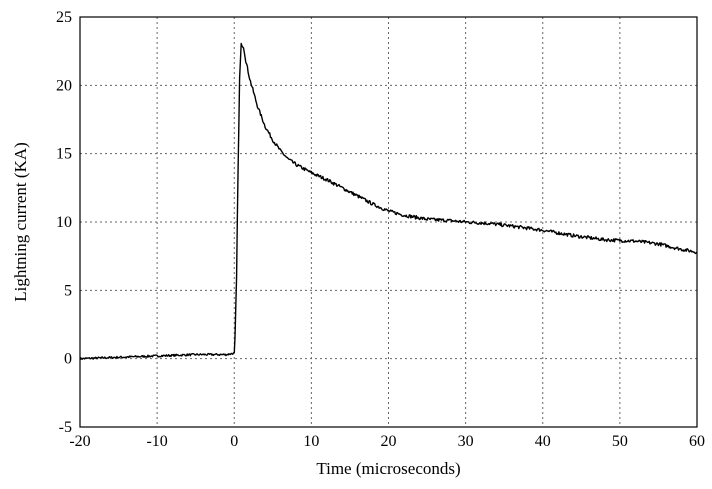 The height and width of the screenshot is (489, 712). What do you see at coordinates (466, 441) in the screenshot?
I see `x-tick-label: 30` at bounding box center [466, 441].